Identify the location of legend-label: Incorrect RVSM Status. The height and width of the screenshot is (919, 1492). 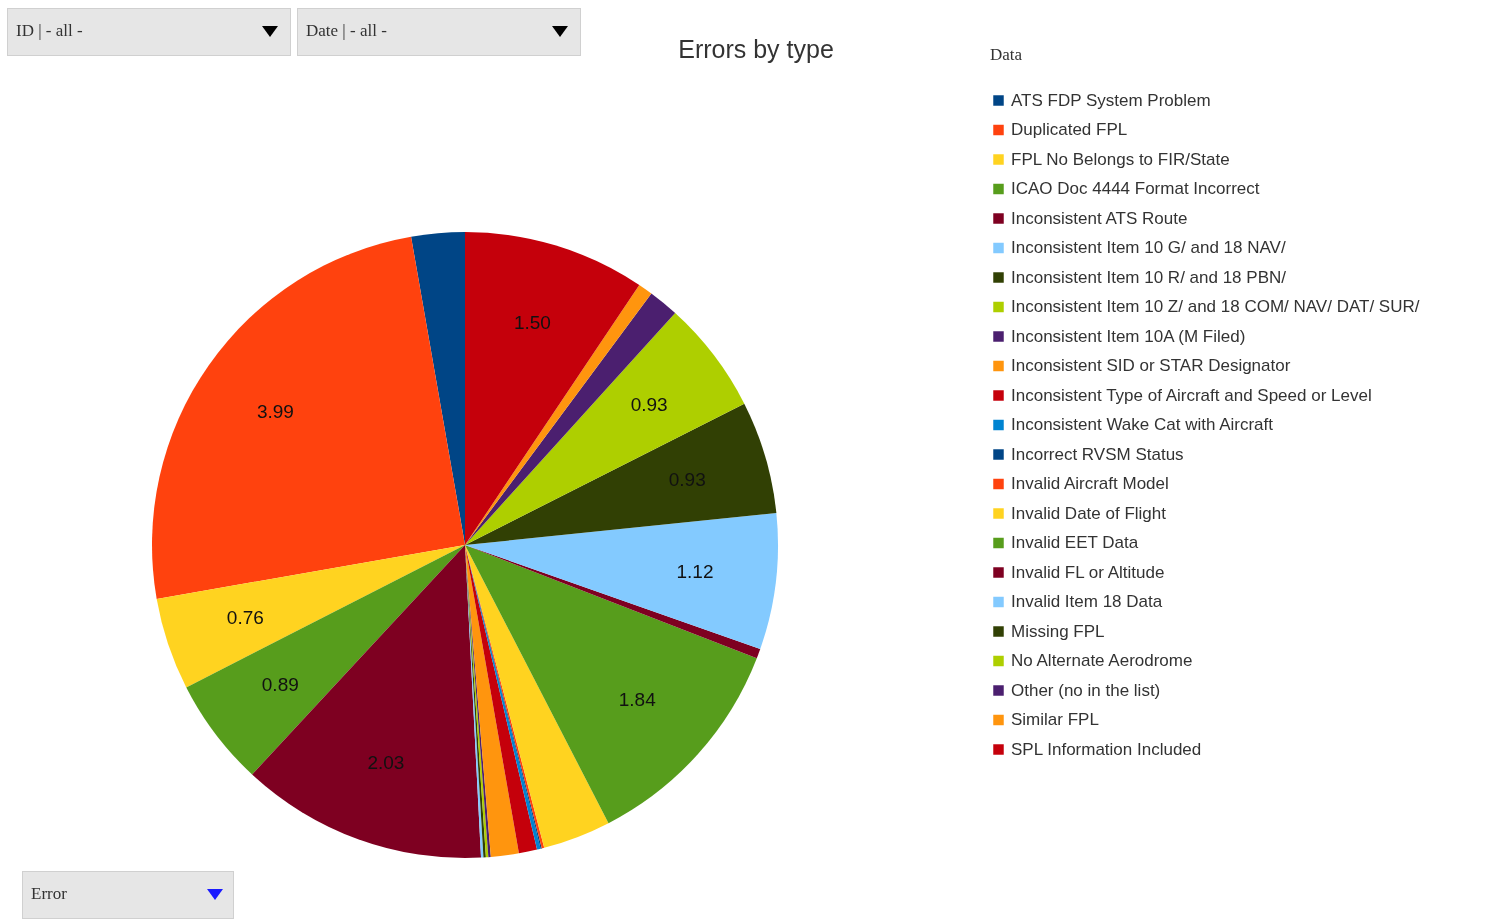
(1097, 454).